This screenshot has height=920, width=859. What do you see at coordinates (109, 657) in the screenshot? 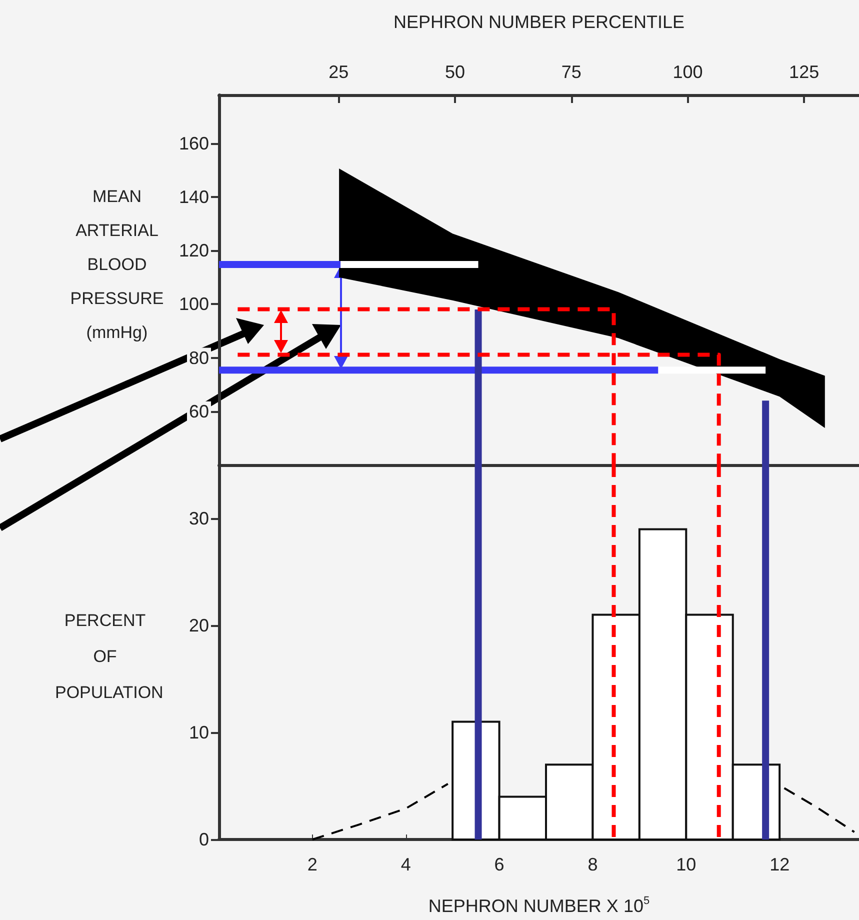
I see `y-axis-title: PERCENT OF POPULATION` at bounding box center [109, 657].